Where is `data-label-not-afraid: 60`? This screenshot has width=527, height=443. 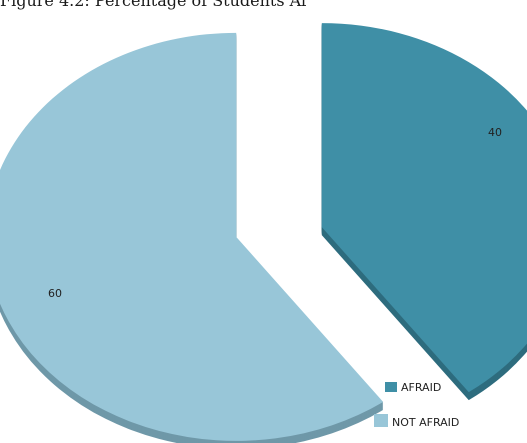 data-label-not-afraid: 60 is located at coordinates (55, 293).